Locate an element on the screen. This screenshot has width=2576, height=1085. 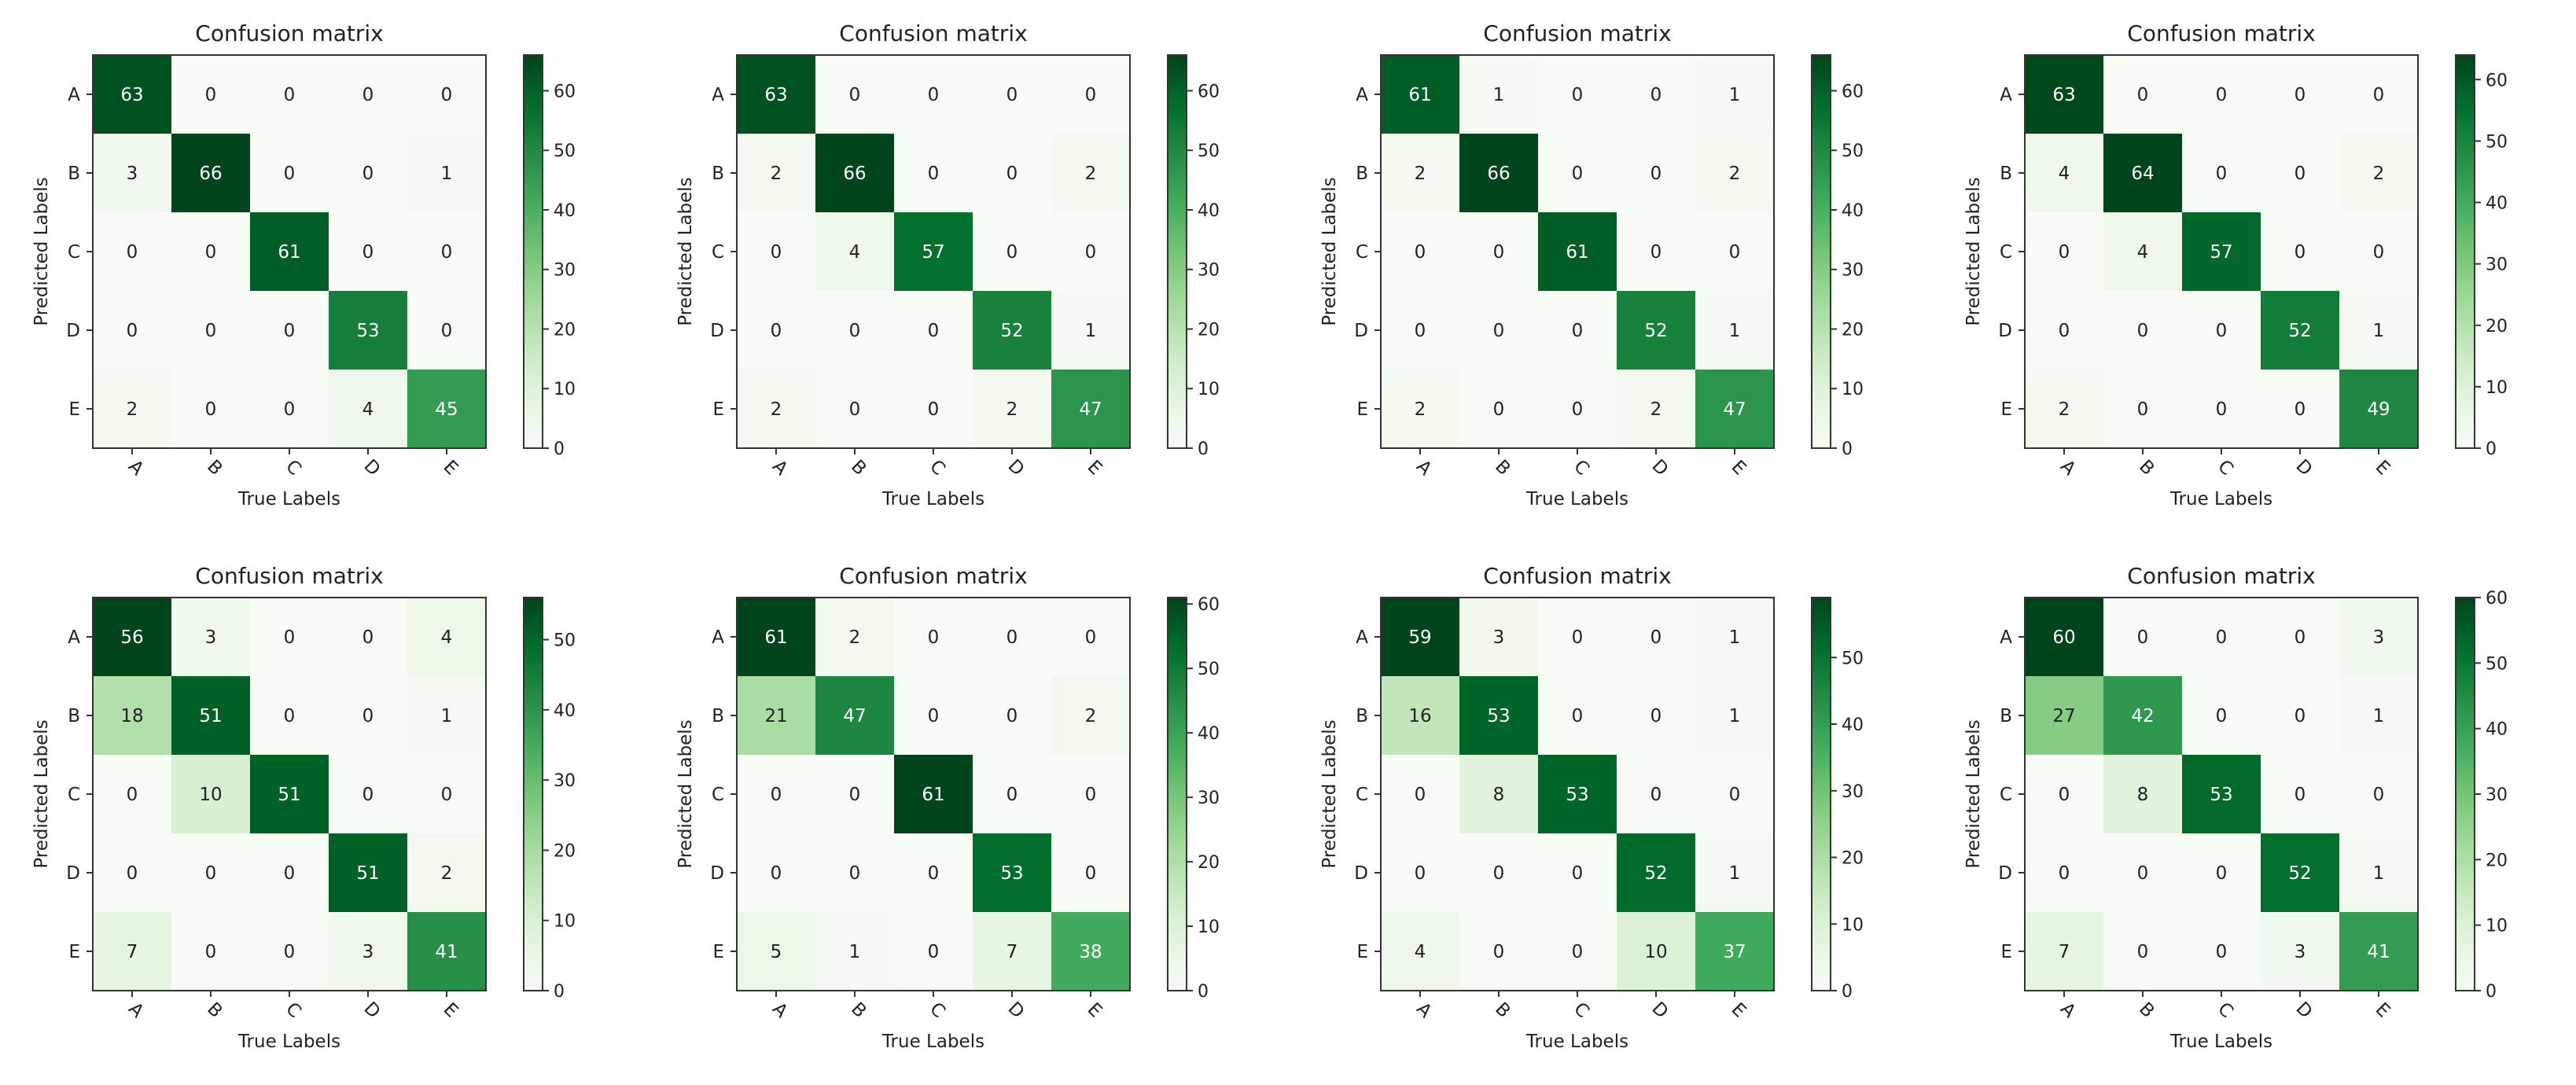
cell-value-label: 66 is located at coordinates (1499, 174).